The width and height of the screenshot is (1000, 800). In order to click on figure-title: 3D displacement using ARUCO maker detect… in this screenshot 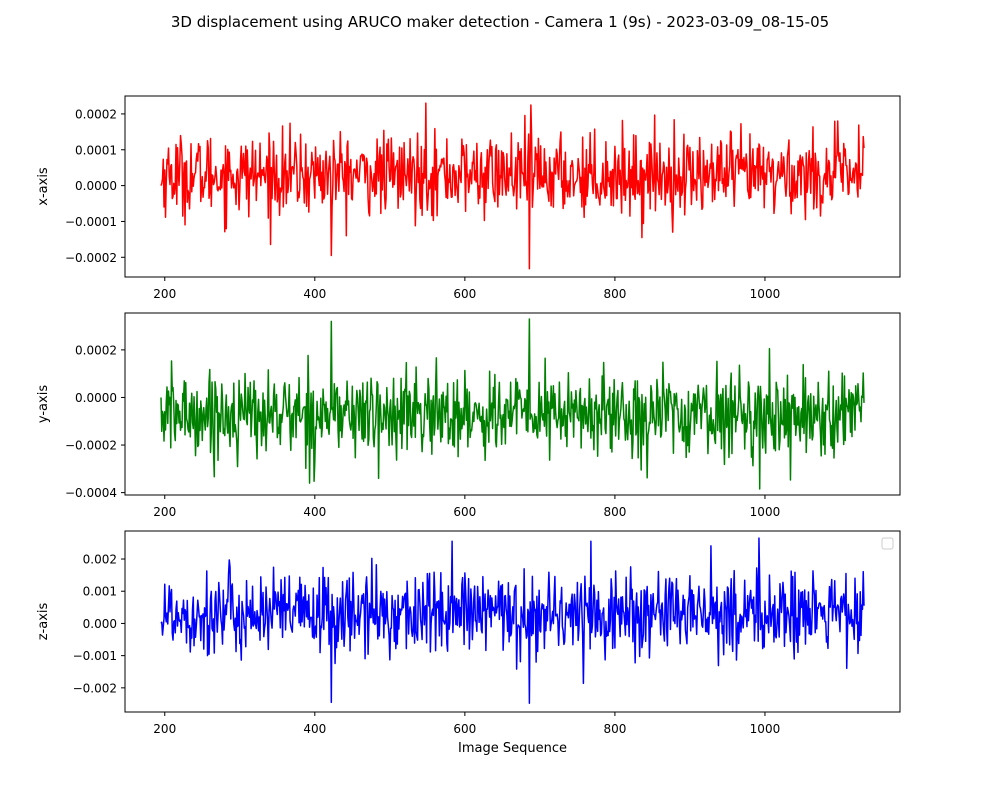, I will do `click(500, 22)`.